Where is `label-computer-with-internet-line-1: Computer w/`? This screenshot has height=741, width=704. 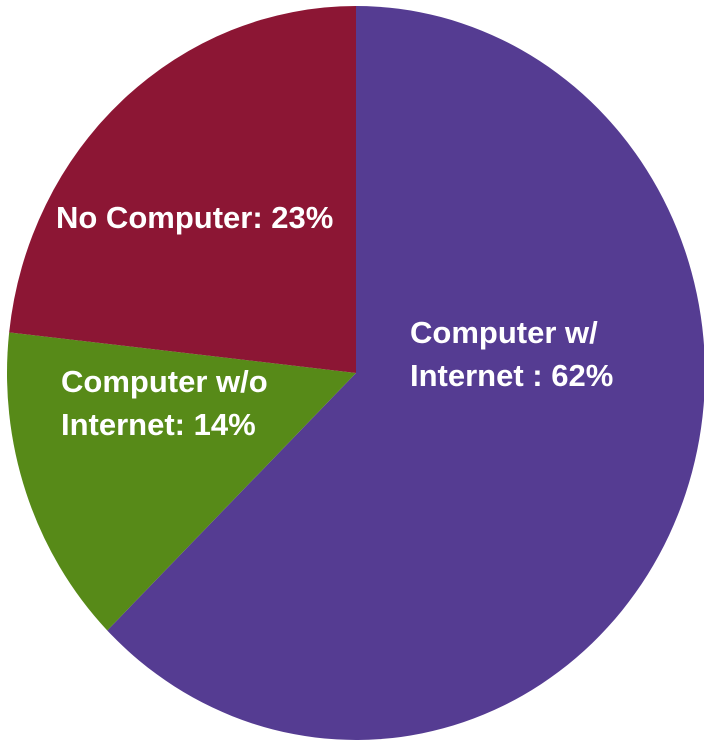 label-computer-with-internet-line-1: Computer w/ is located at coordinates (504, 332).